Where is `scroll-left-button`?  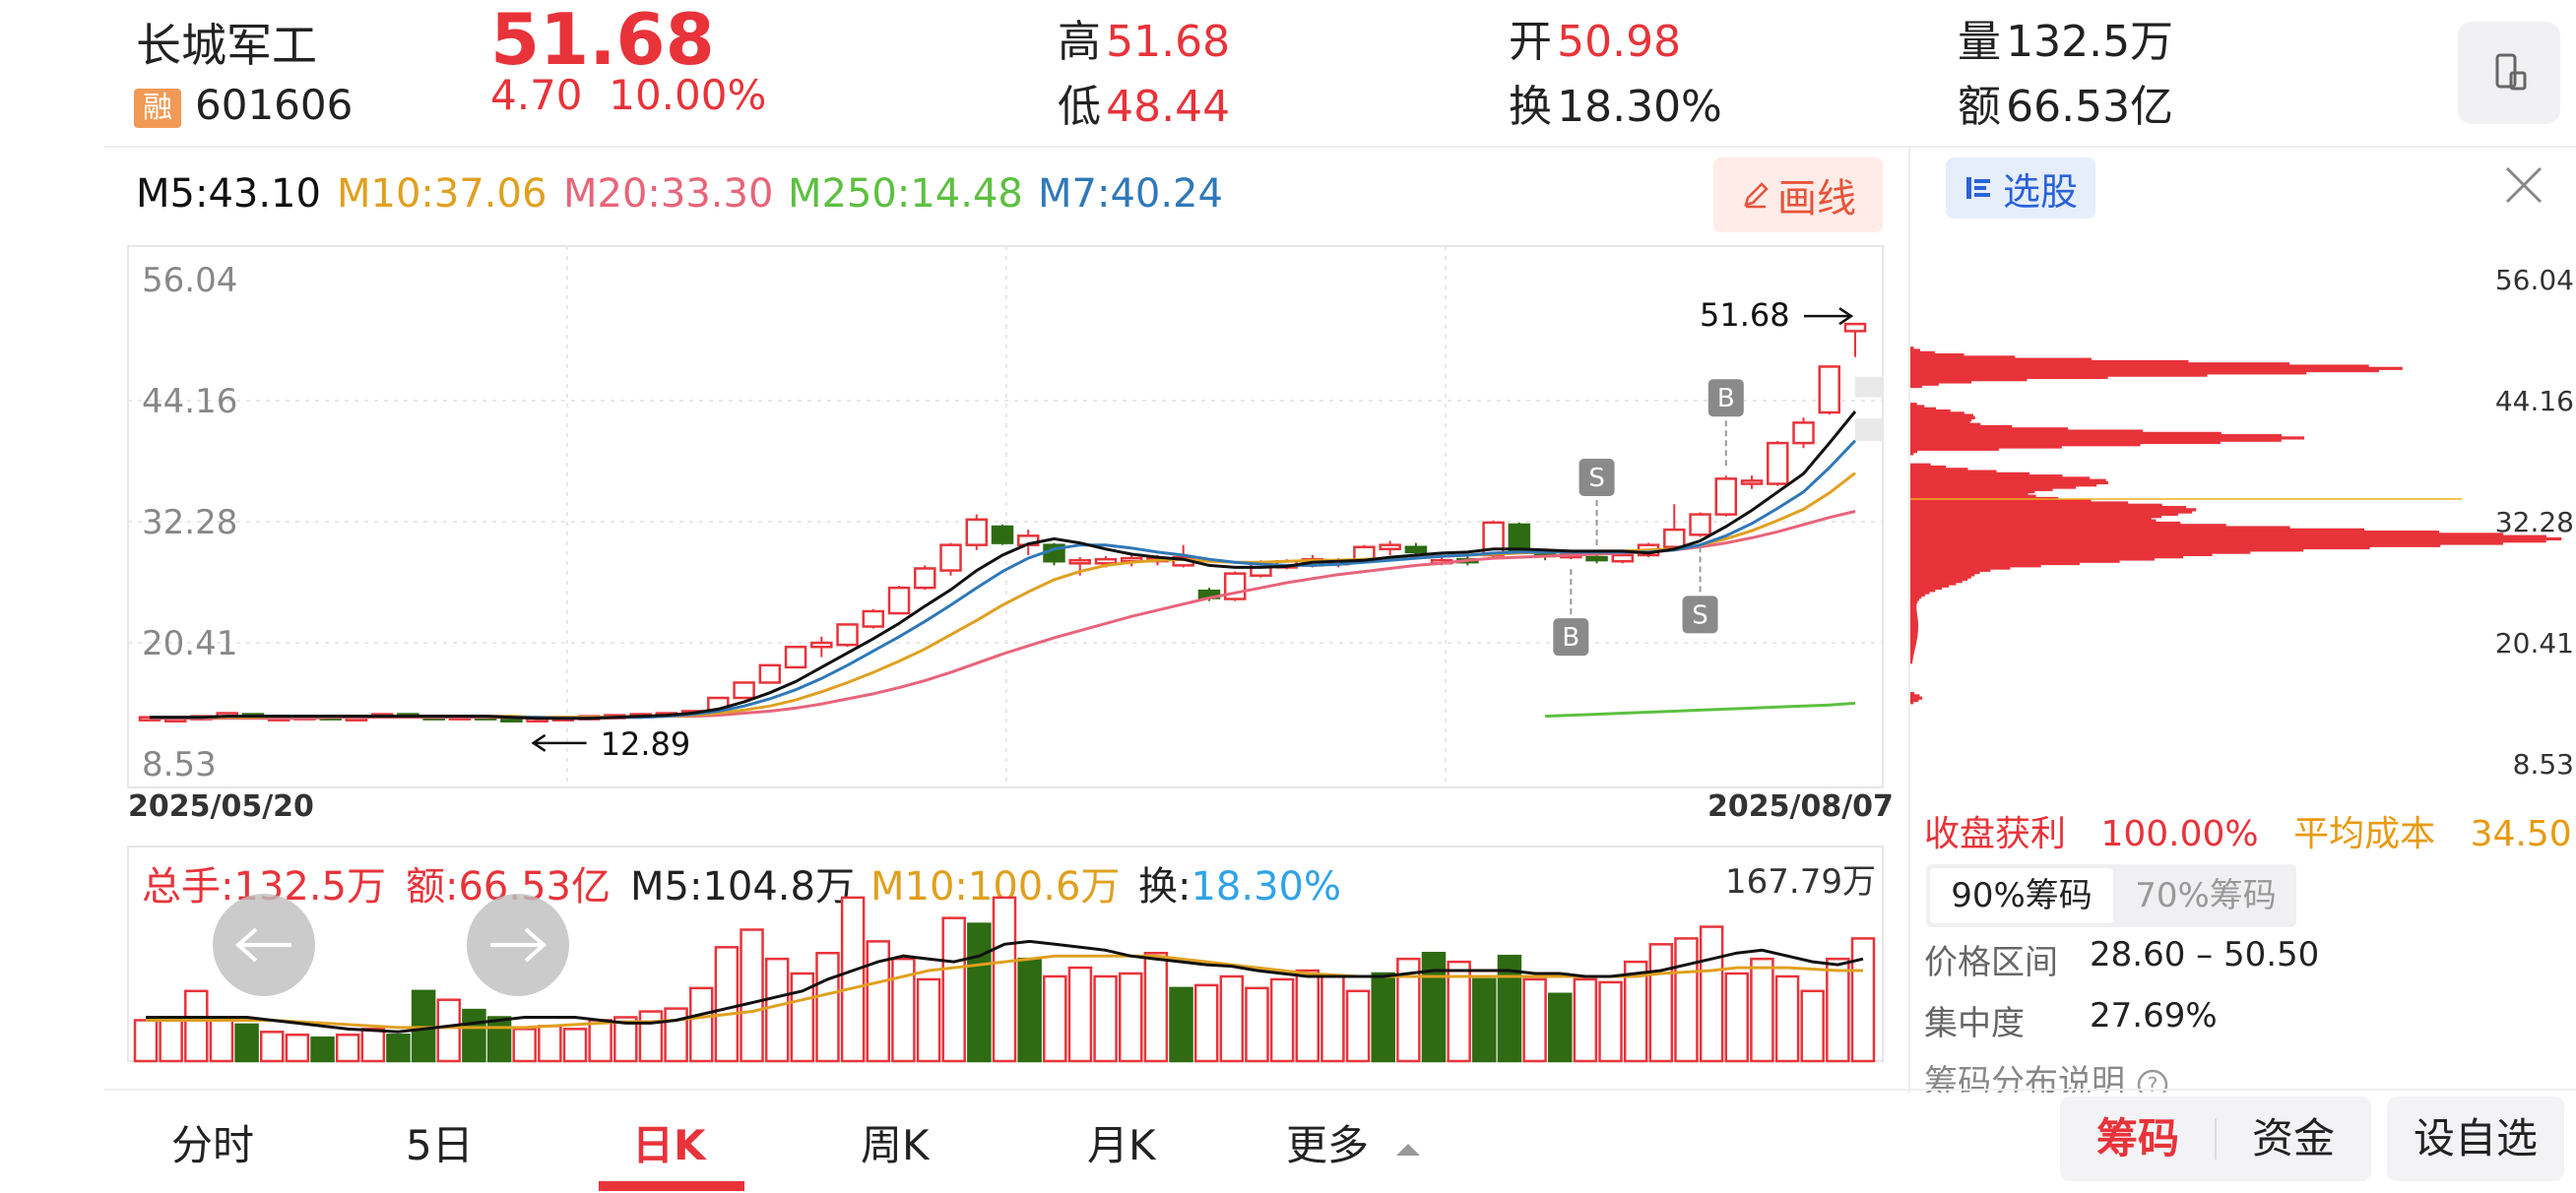 scroll-left-button is located at coordinates (264, 945).